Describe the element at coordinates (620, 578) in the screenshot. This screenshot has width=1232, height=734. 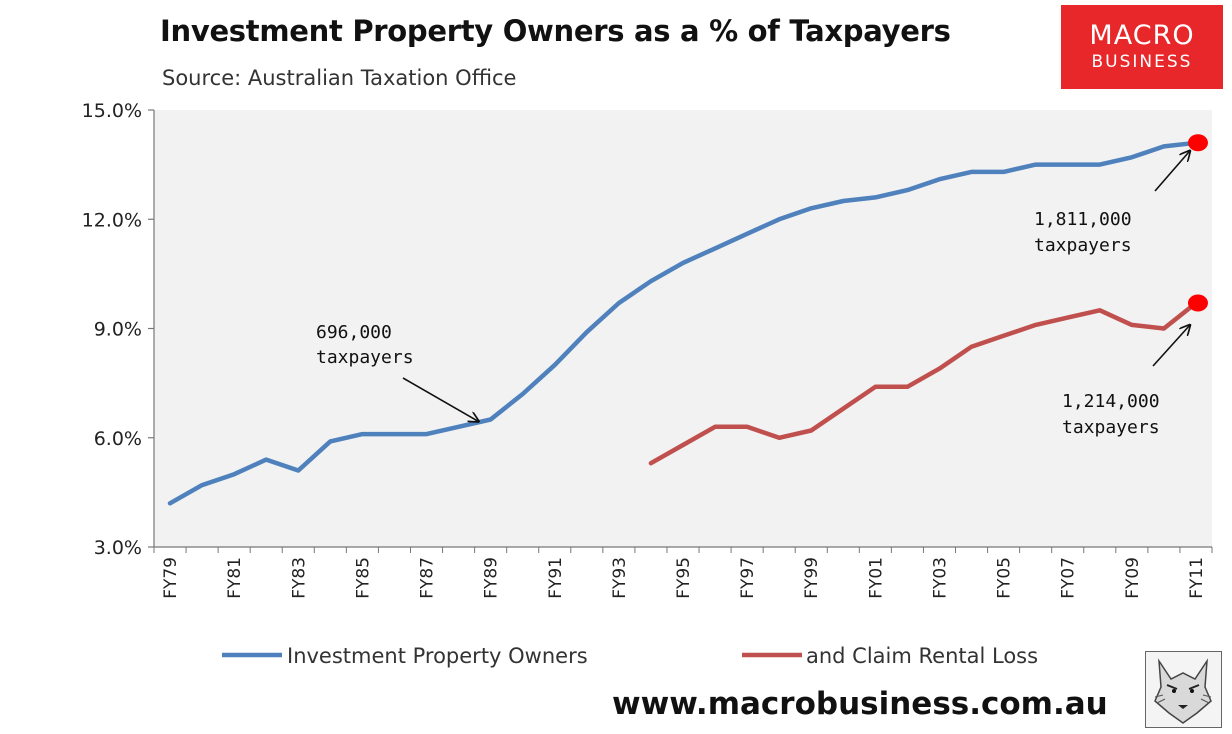
I see `x-tick-label: FY93` at that location.